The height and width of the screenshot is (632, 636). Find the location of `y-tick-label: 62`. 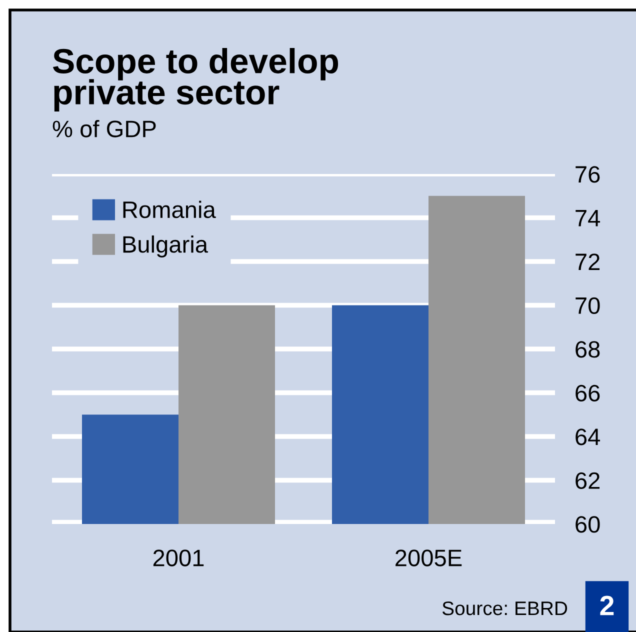

y-tick-label: 62 is located at coordinates (588, 481).